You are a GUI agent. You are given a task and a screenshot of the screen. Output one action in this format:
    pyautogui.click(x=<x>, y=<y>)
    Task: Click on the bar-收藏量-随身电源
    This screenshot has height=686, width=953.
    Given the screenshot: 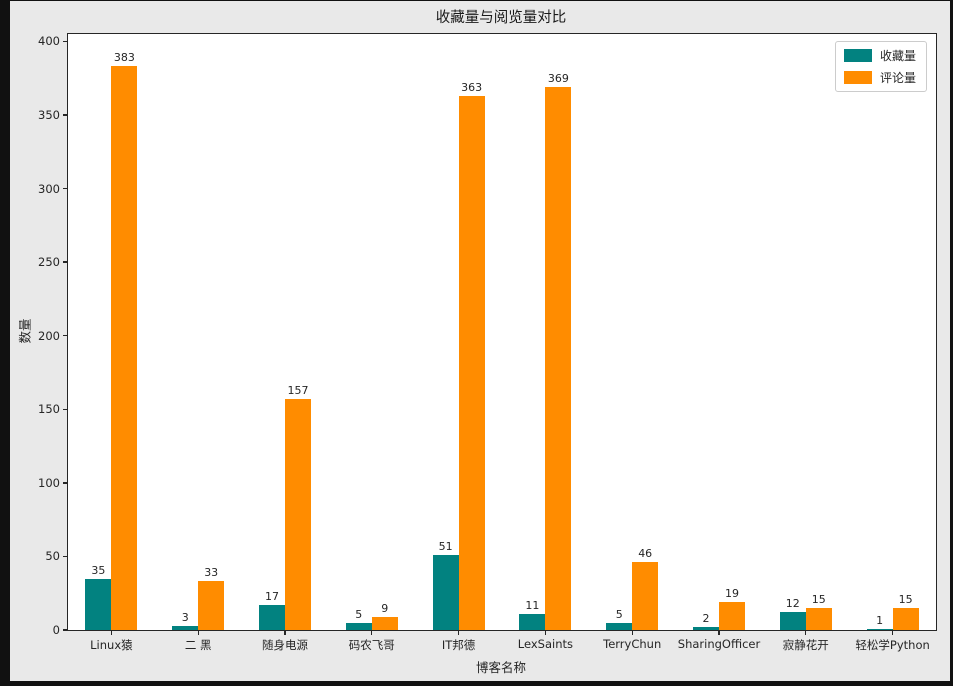 What is the action you would take?
    pyautogui.click(x=272, y=617)
    